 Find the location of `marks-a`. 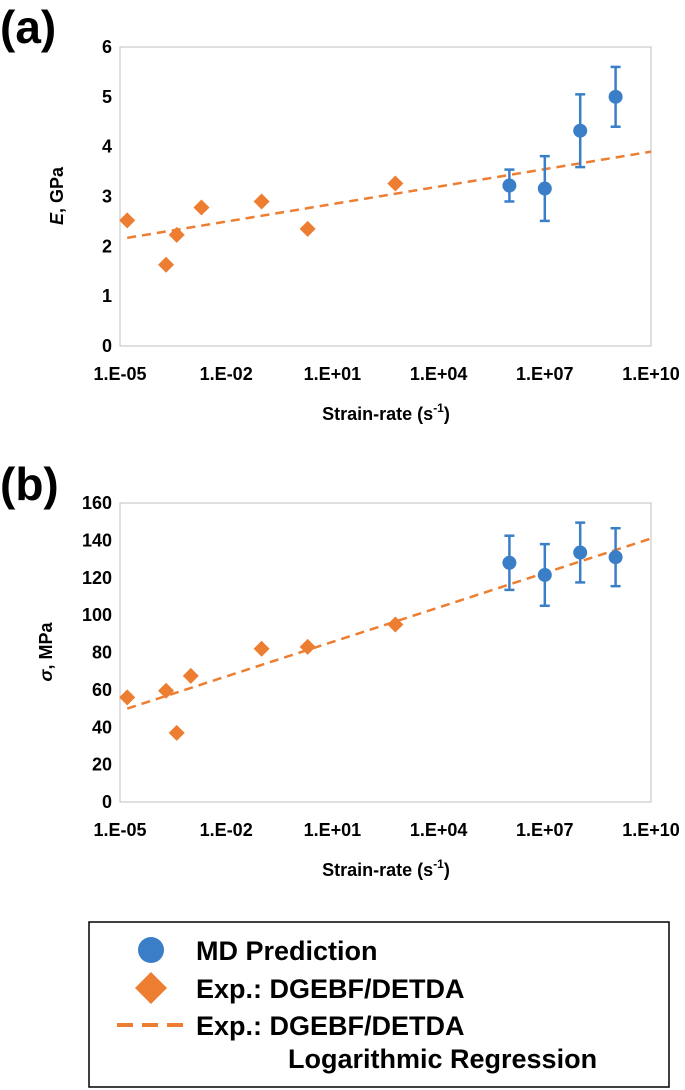

marks-a is located at coordinates (385, 169).